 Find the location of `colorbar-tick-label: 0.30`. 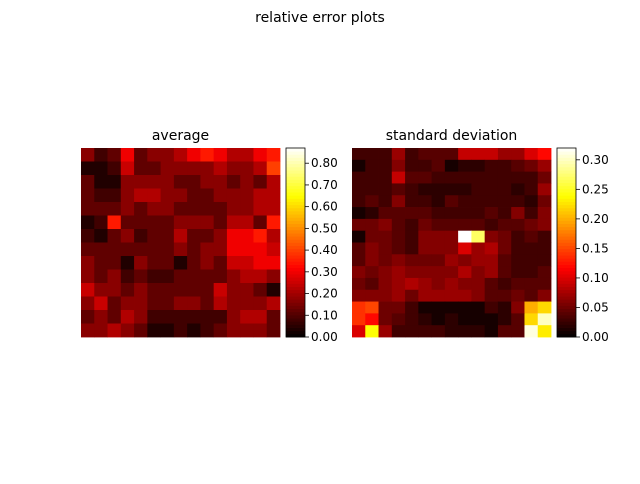

colorbar-tick-label: 0.30 is located at coordinates (324, 272).